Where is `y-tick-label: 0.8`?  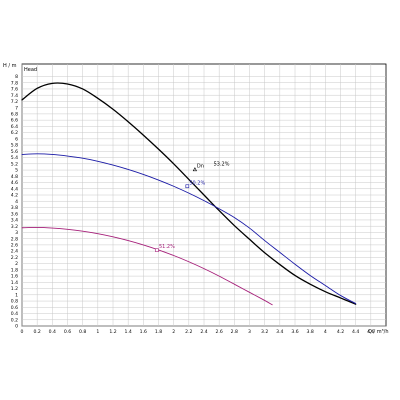
y-tick-label: 0.8 is located at coordinates (14, 302).